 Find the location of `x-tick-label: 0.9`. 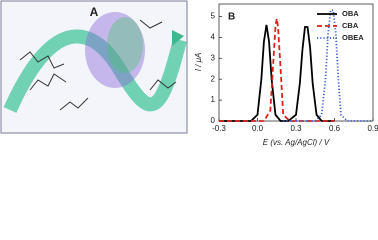

x-tick-label: 0.9 is located at coordinates (372, 128).